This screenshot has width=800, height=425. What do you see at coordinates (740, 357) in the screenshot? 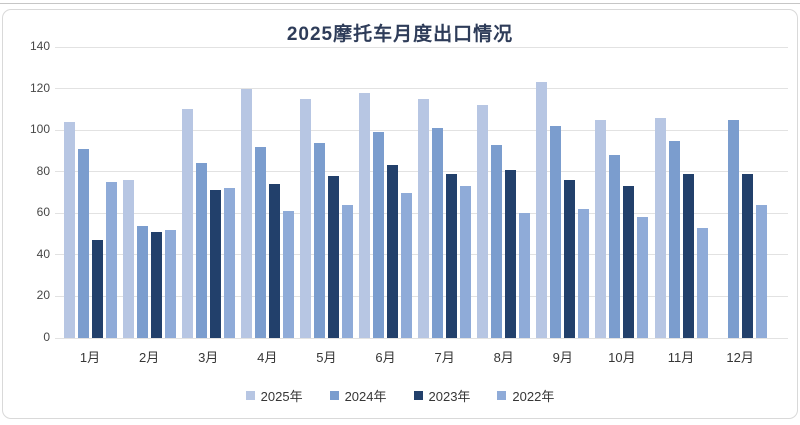
I see `x-axis-label: 12月` at bounding box center [740, 357].